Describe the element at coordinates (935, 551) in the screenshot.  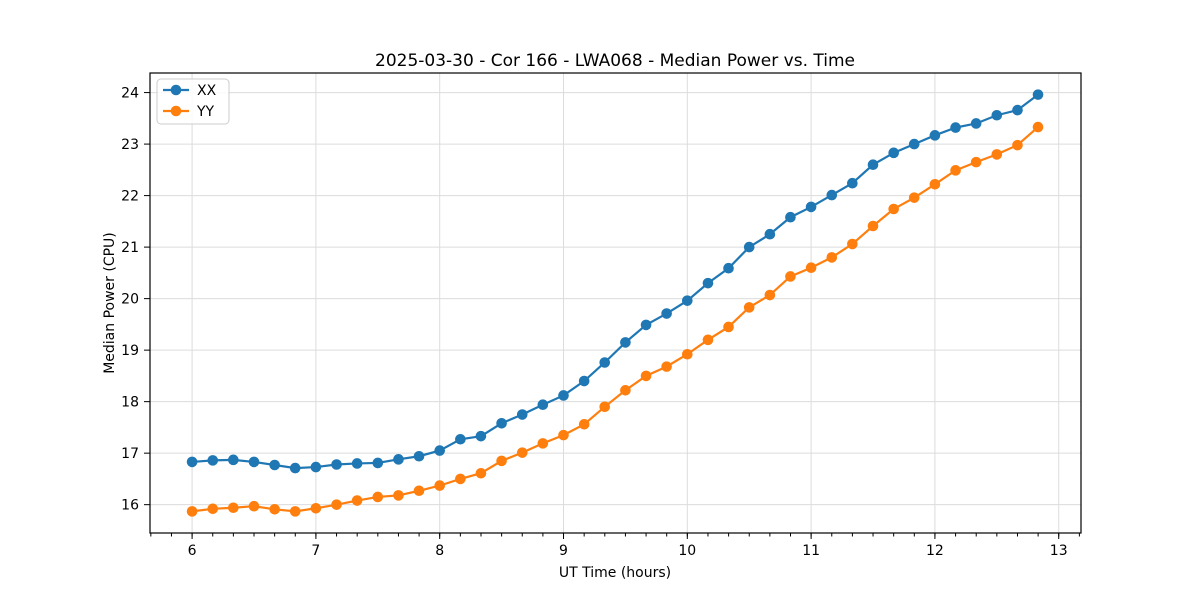
I see `x-tick-label-12: 12` at that location.